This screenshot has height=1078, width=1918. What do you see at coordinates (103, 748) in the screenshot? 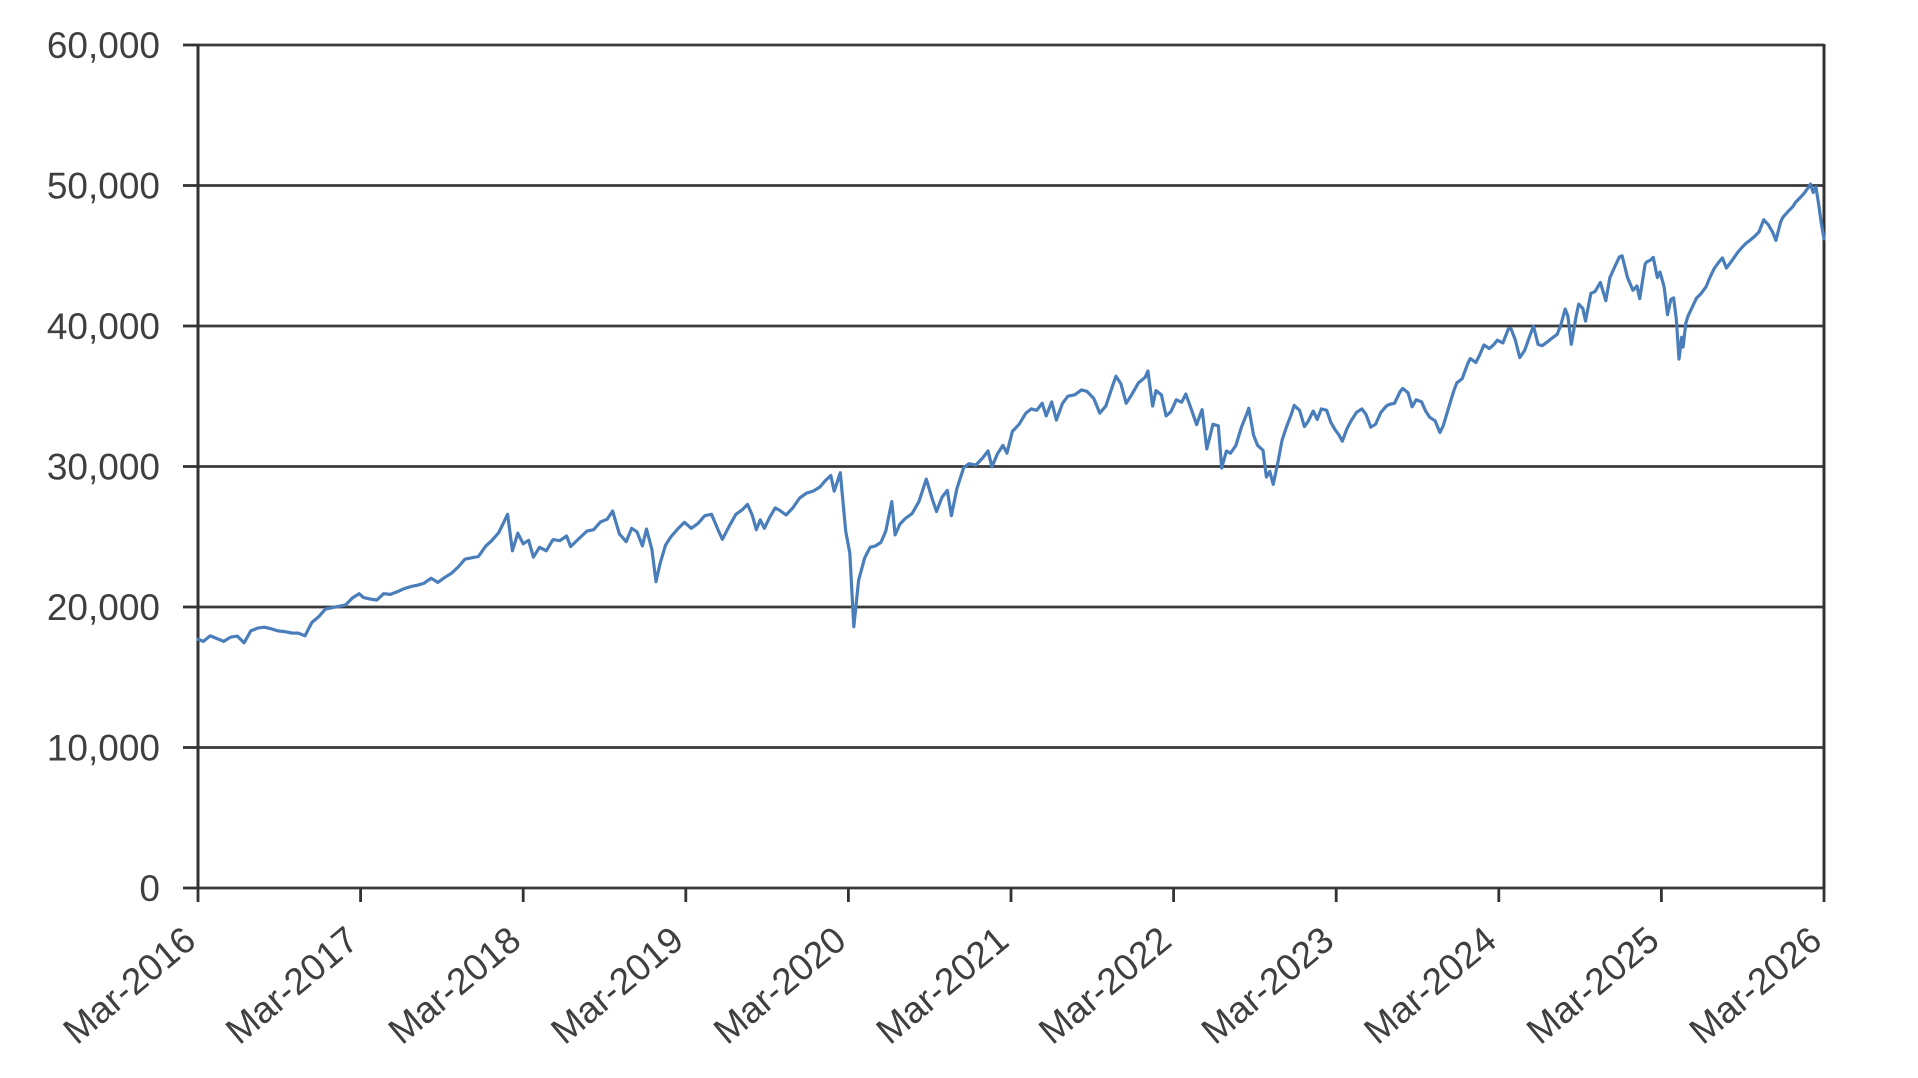
I see `y-tick-label: 10,000` at bounding box center [103, 748].